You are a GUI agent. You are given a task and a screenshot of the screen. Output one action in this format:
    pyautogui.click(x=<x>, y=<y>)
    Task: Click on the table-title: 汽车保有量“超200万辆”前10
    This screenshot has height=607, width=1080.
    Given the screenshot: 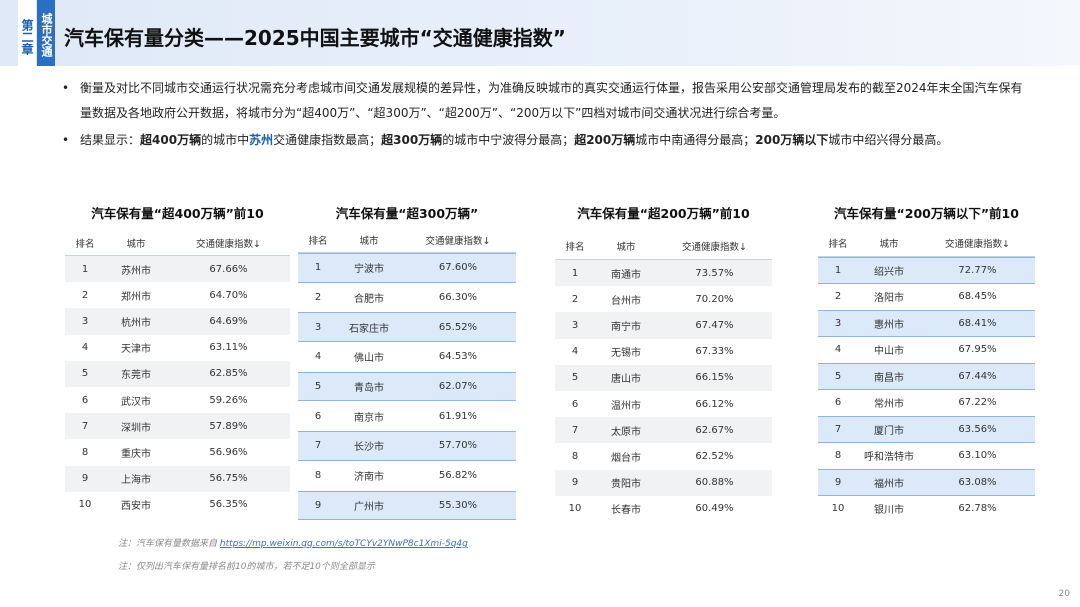 What is the action you would take?
    pyautogui.click(x=663, y=213)
    